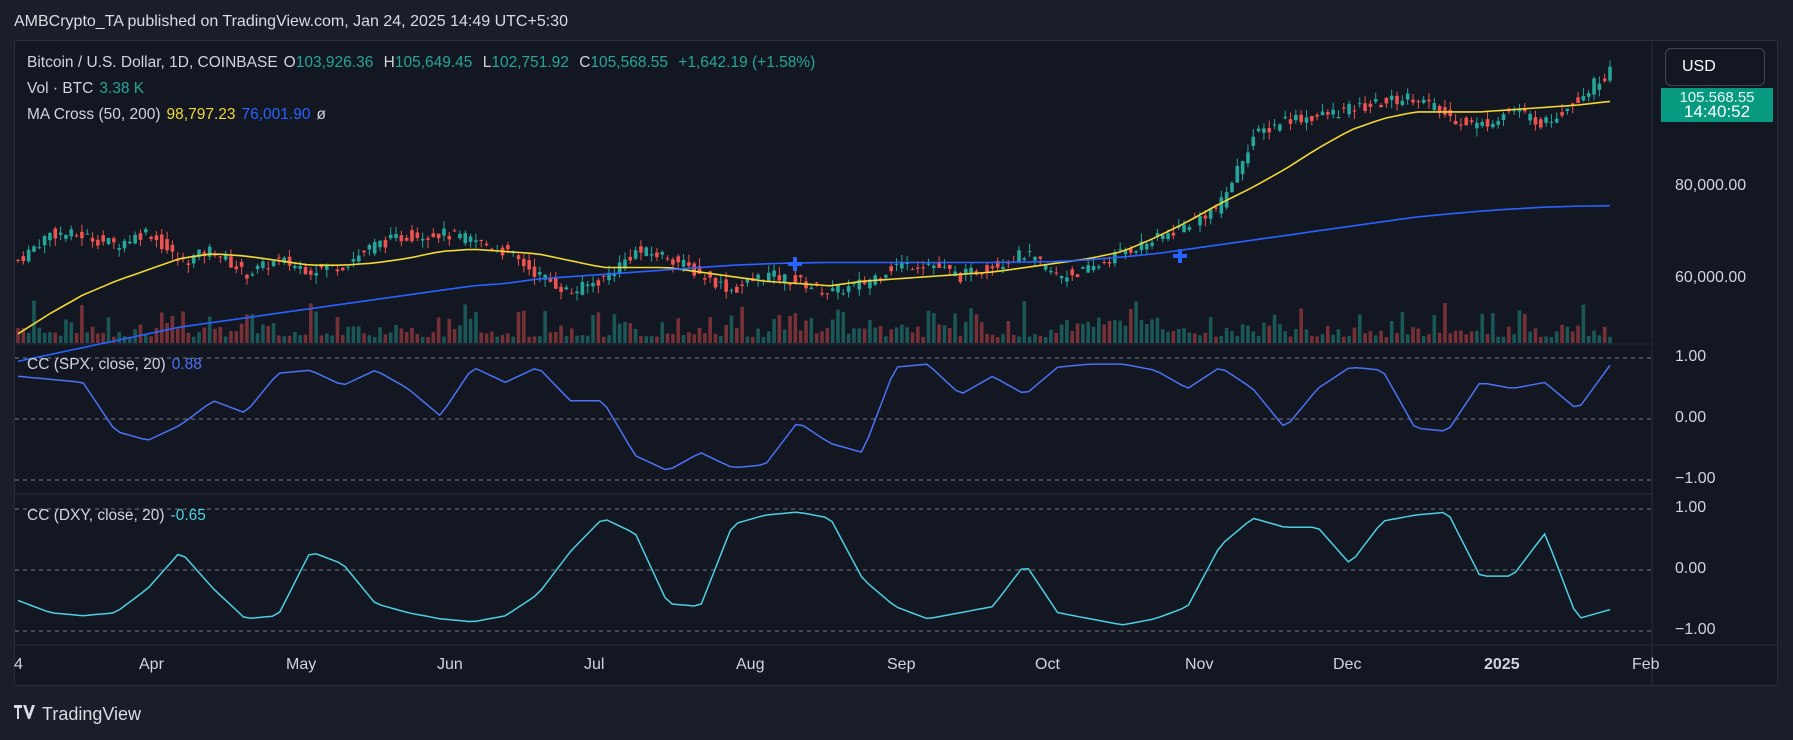  I want to click on footer-brand: TradingView, so click(77, 714).